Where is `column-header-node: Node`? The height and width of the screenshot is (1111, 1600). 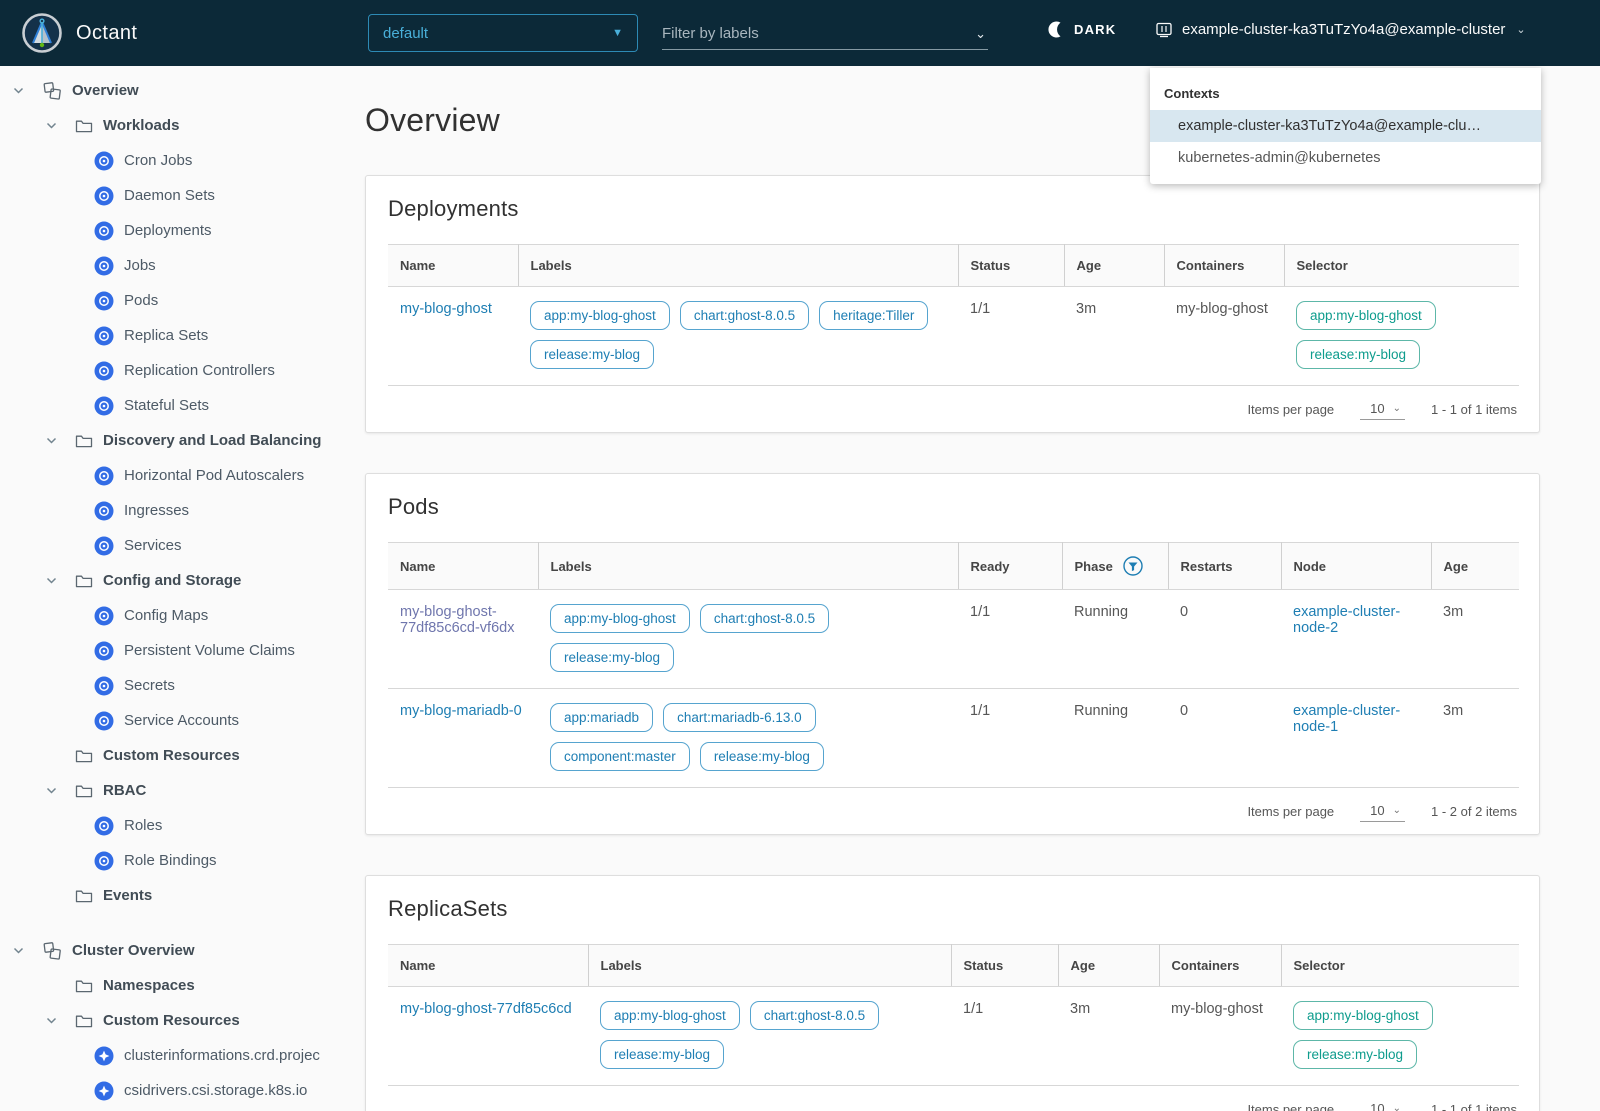
column-header-node: Node is located at coordinates (1356, 566).